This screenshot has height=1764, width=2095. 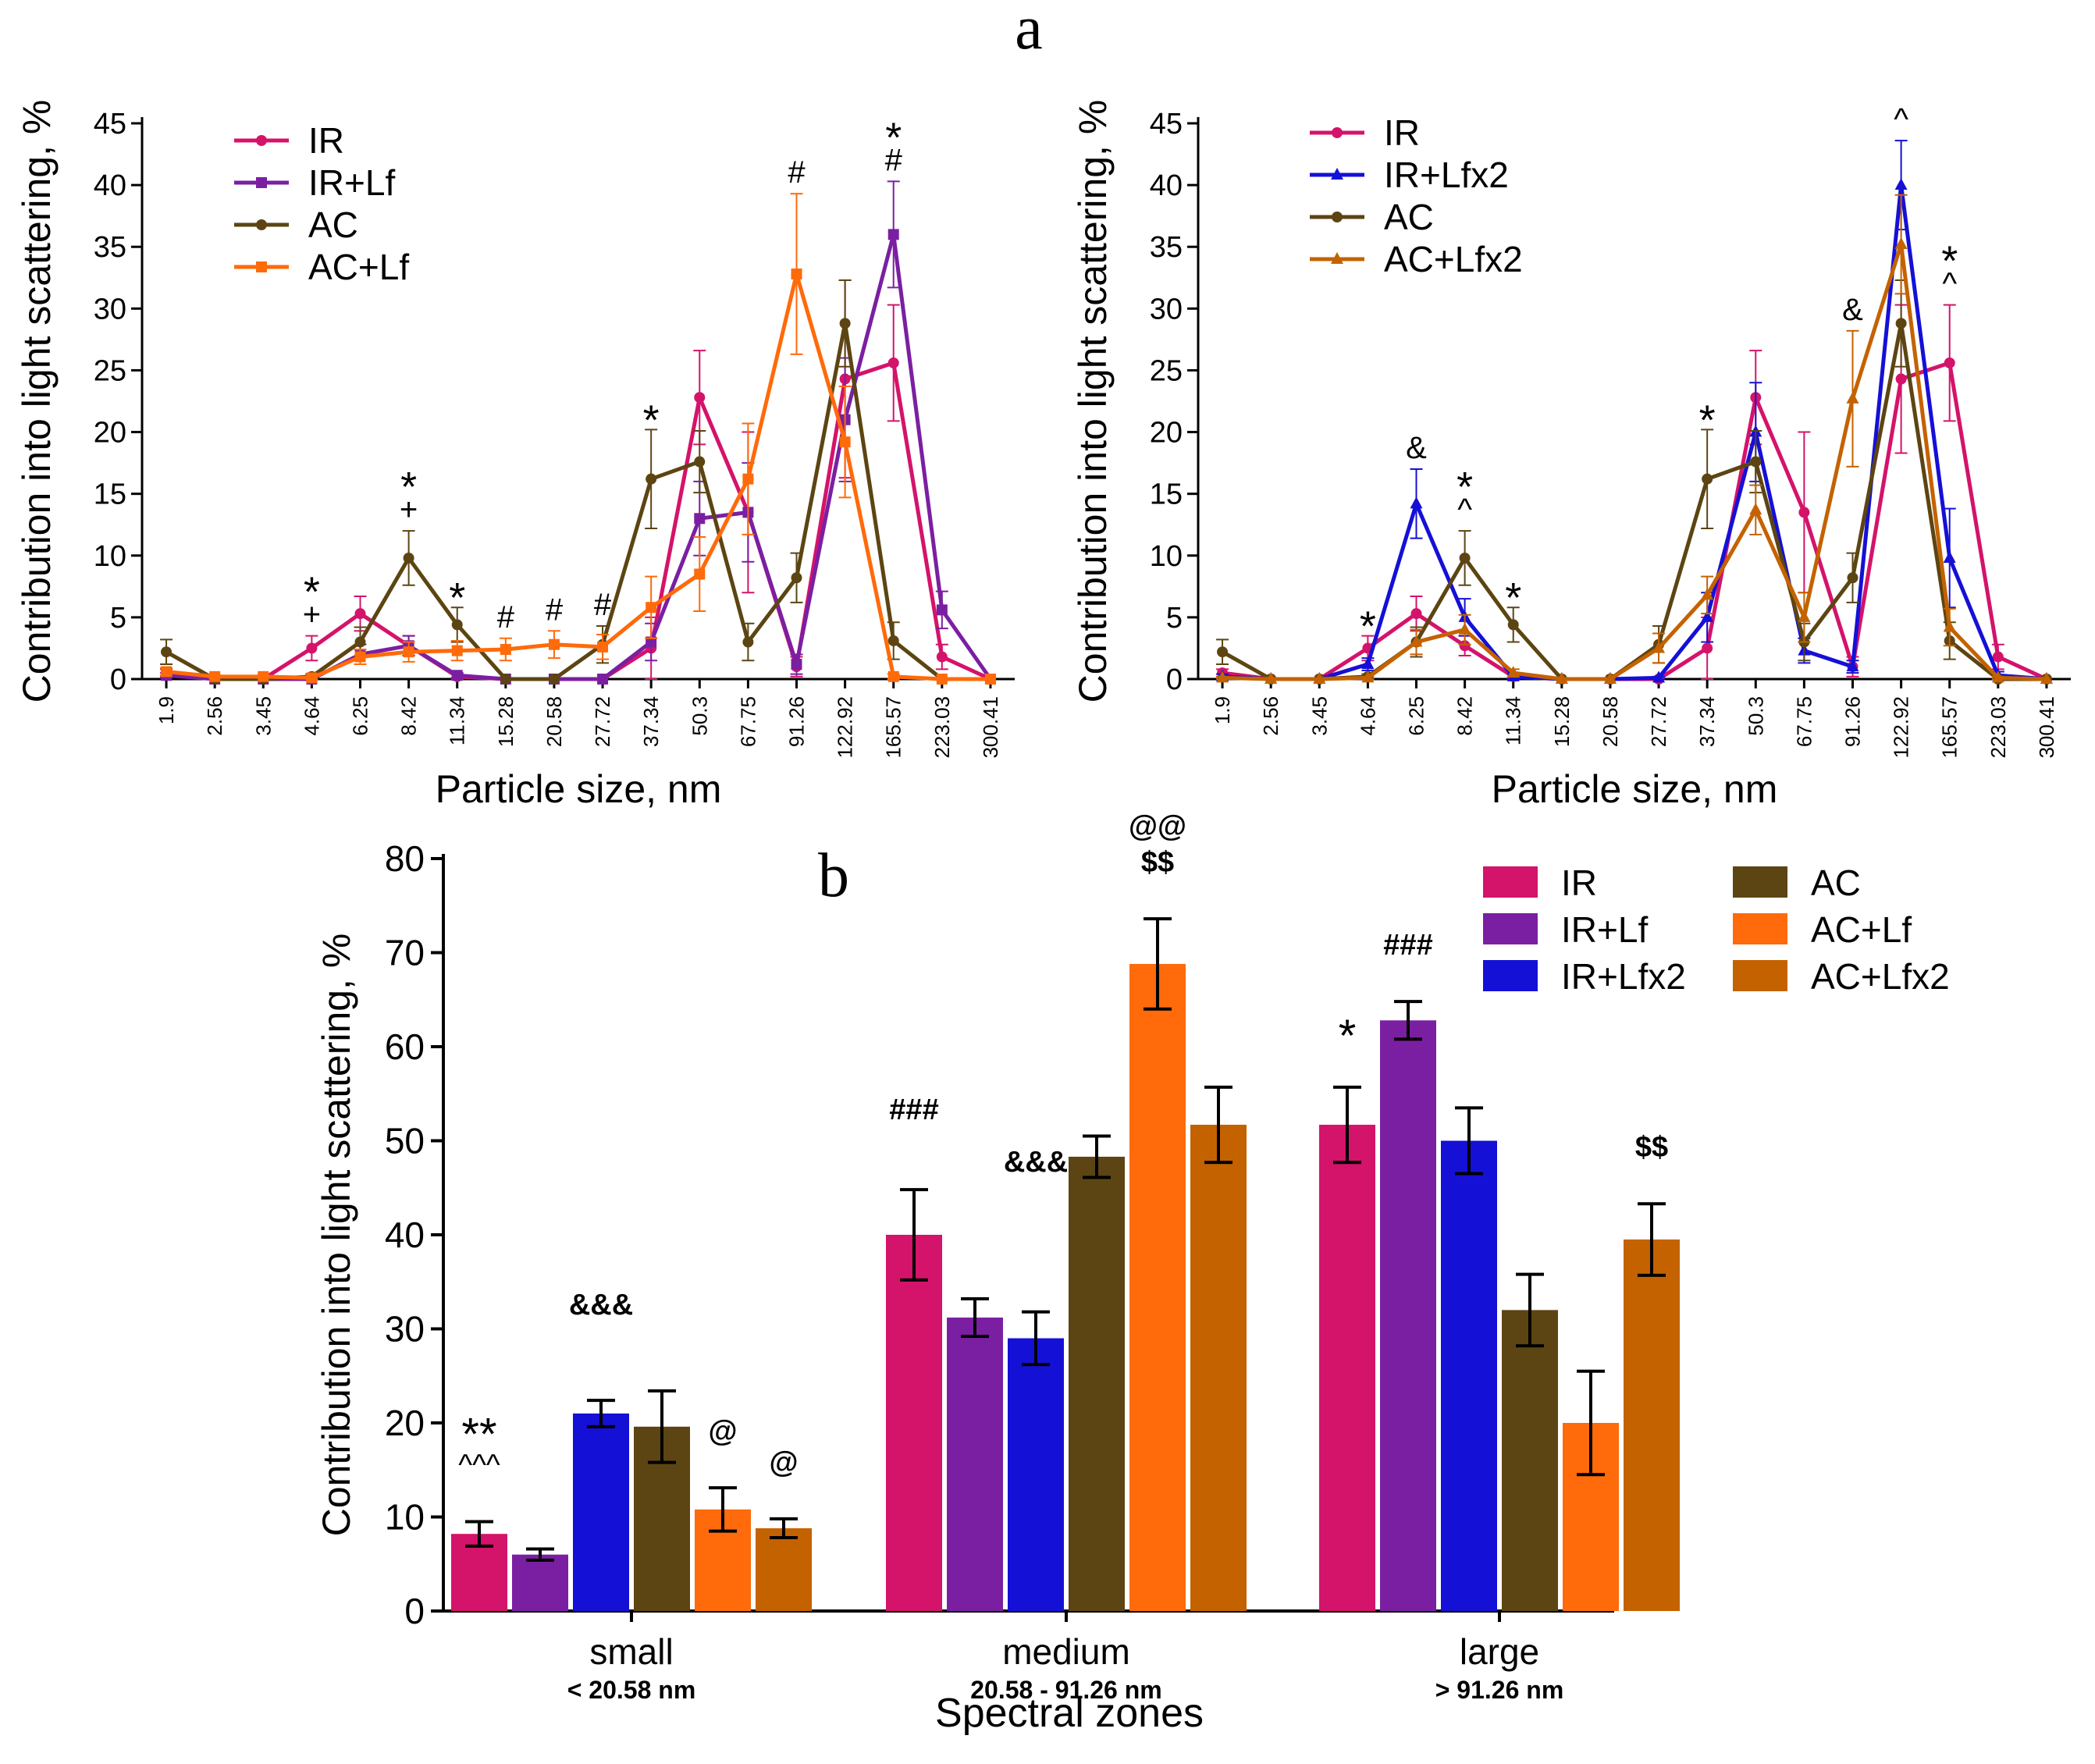 What do you see at coordinates (2047, 727) in the screenshot?
I see `x-tick-label: 300.41` at bounding box center [2047, 727].